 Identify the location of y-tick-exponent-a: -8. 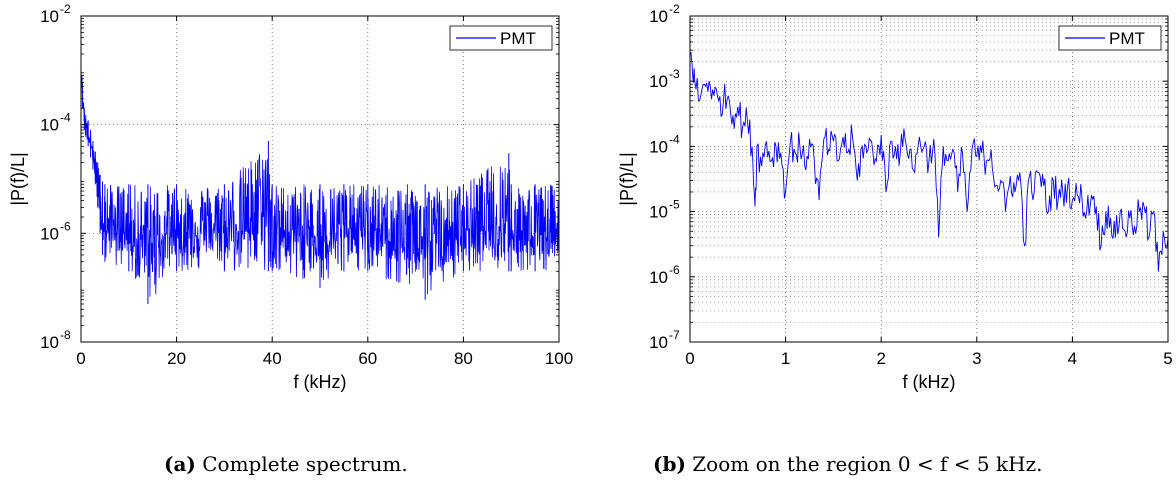
(65, 335).